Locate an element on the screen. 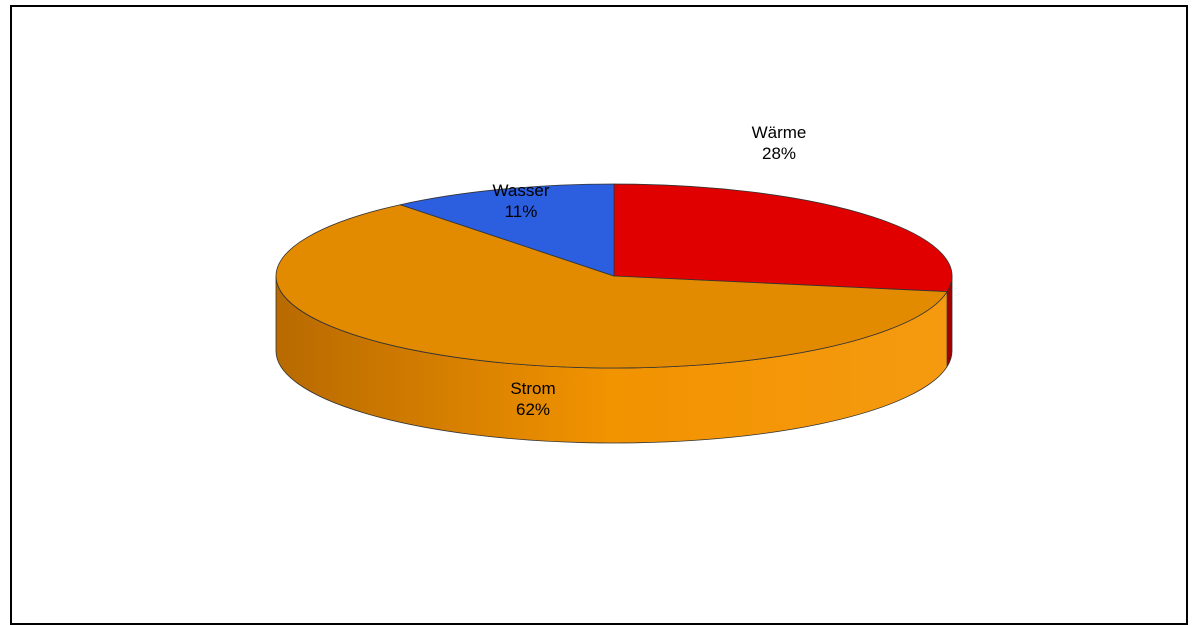 The width and height of the screenshot is (1200, 625). slice-label-wärme: Wärme is located at coordinates (779, 132).